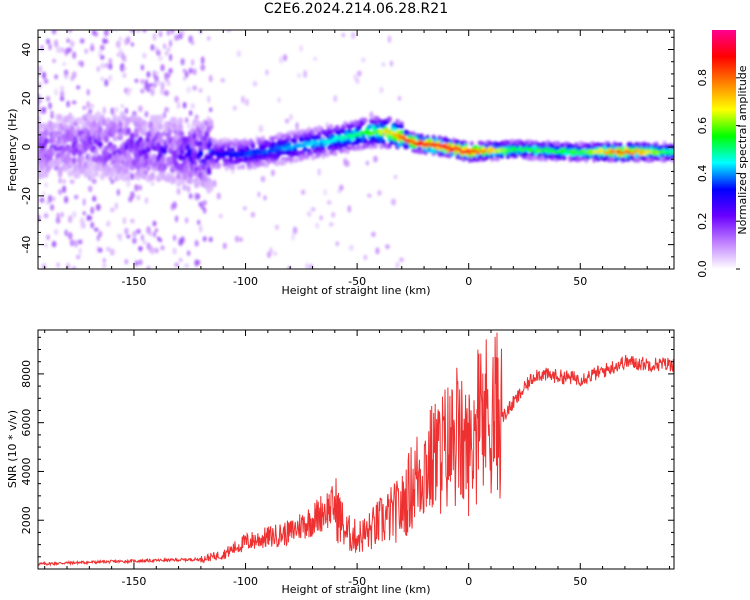  Describe the element at coordinates (580, 281) in the screenshot. I see `spectrogram-x-tick-label: 50` at that location.